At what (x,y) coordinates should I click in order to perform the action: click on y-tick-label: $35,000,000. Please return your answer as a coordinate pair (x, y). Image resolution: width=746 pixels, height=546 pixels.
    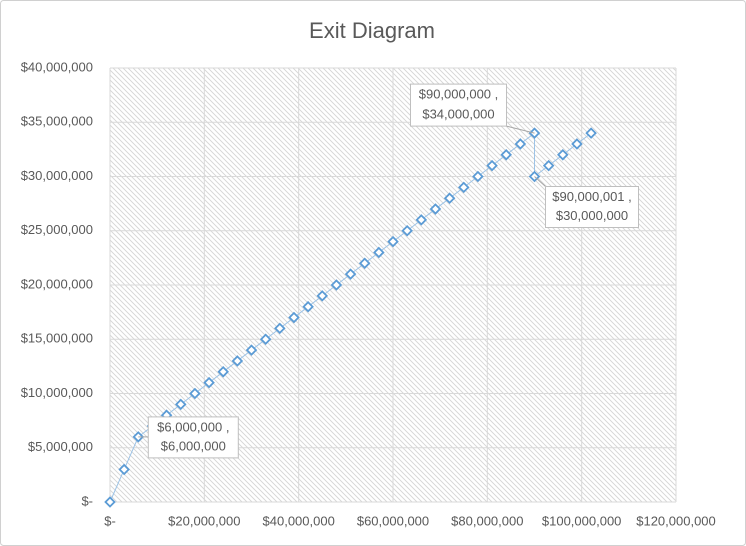
    Looking at the image, I should click on (57, 121).